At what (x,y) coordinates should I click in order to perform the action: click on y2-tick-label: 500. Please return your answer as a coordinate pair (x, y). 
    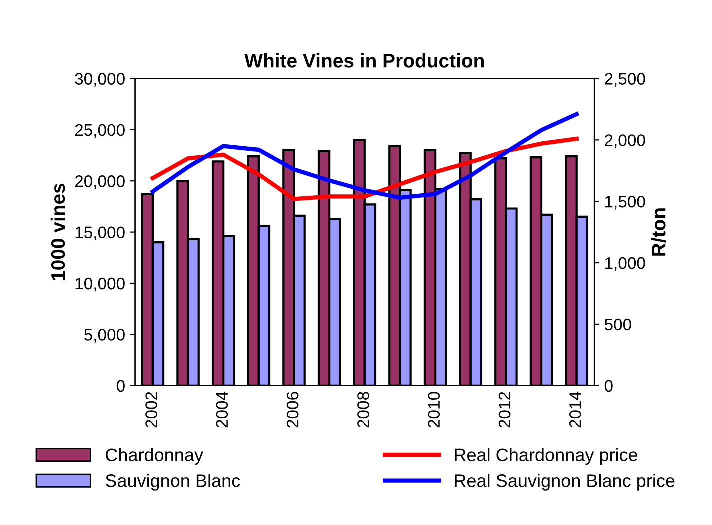
    Looking at the image, I should click on (618, 324).